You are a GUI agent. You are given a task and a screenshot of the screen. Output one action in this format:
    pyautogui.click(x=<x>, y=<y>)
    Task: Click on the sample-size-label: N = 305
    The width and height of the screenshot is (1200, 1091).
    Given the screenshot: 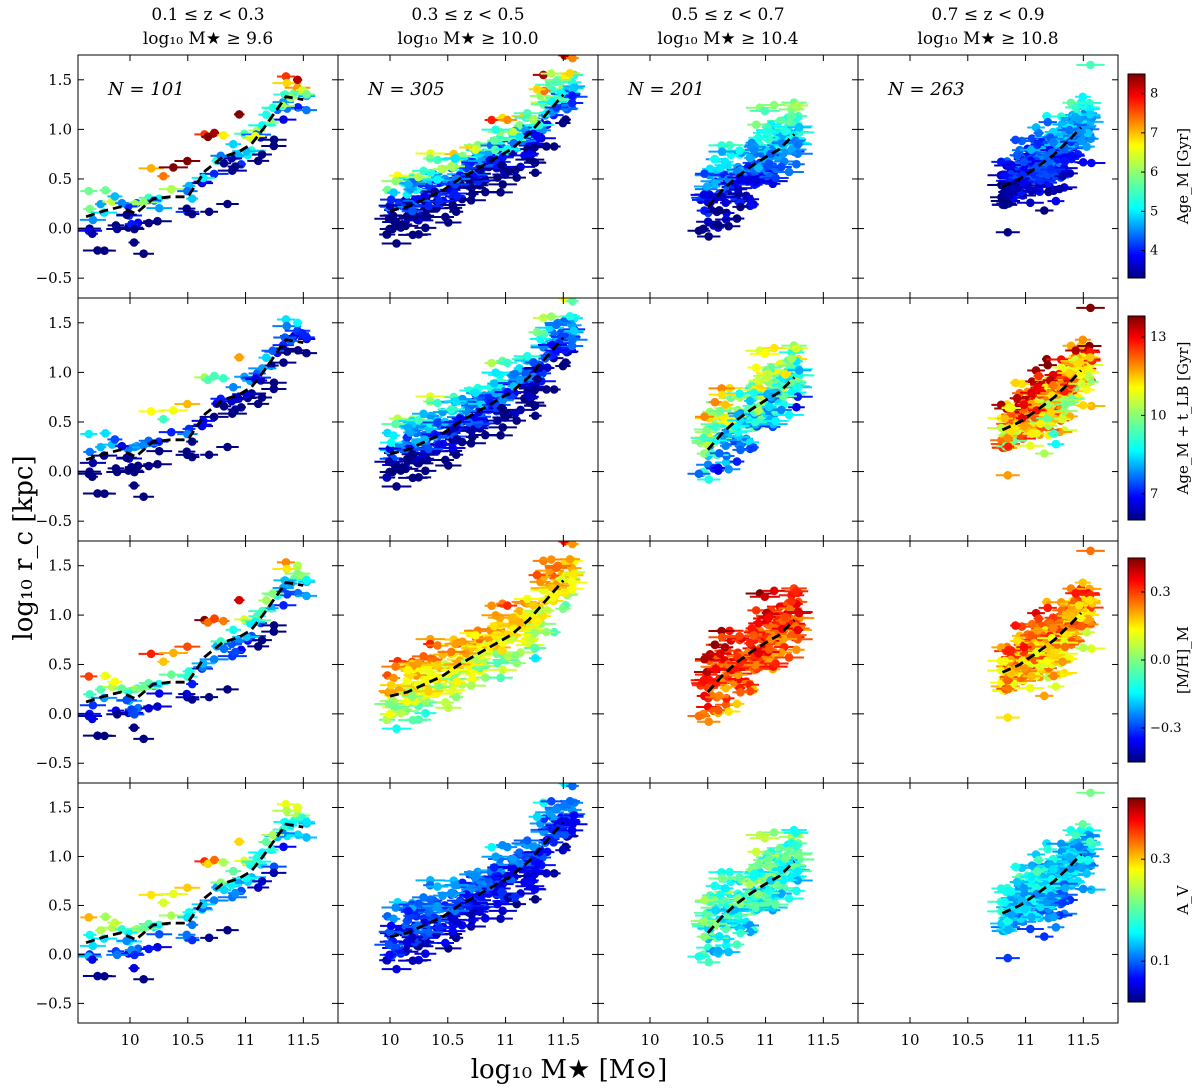 What is the action you would take?
    pyautogui.click(x=406, y=89)
    